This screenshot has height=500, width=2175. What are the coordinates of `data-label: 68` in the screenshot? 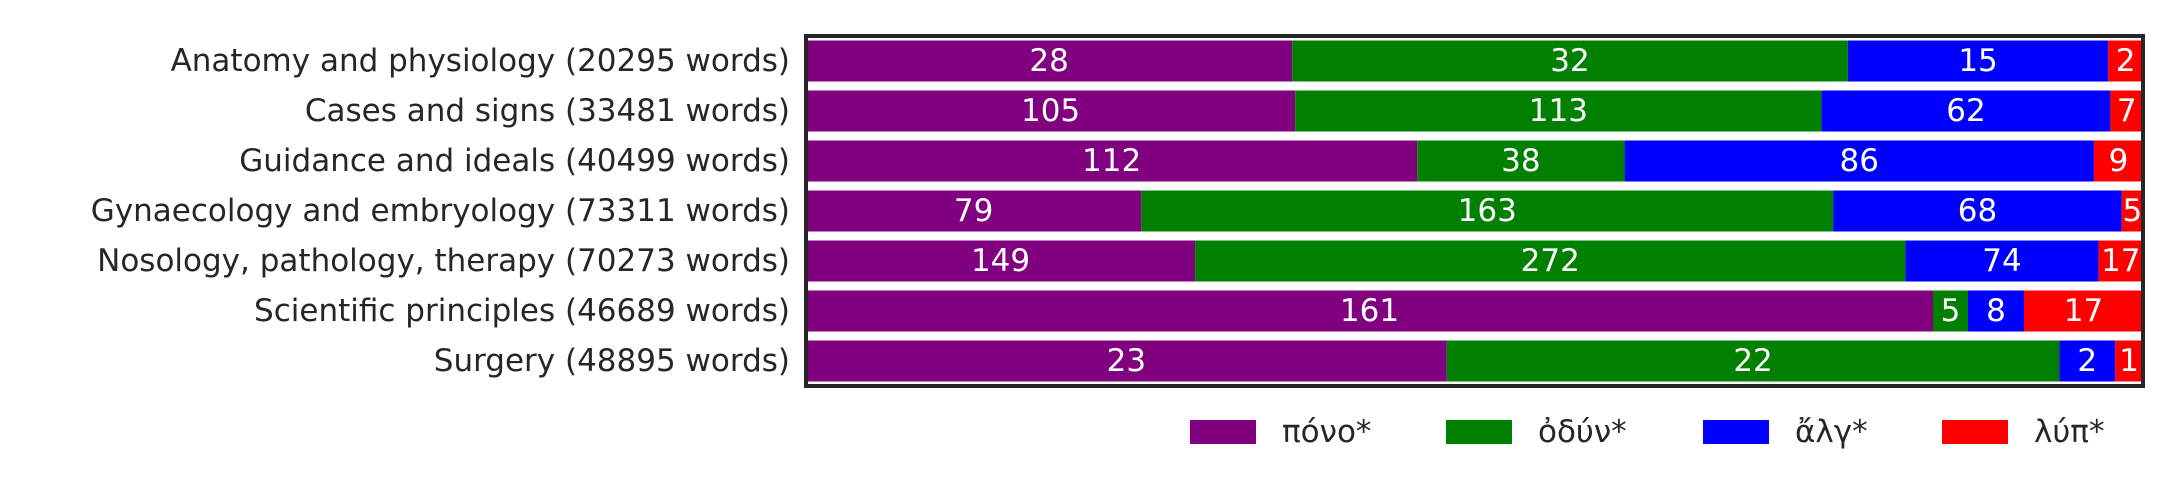 It's located at (1977, 211).